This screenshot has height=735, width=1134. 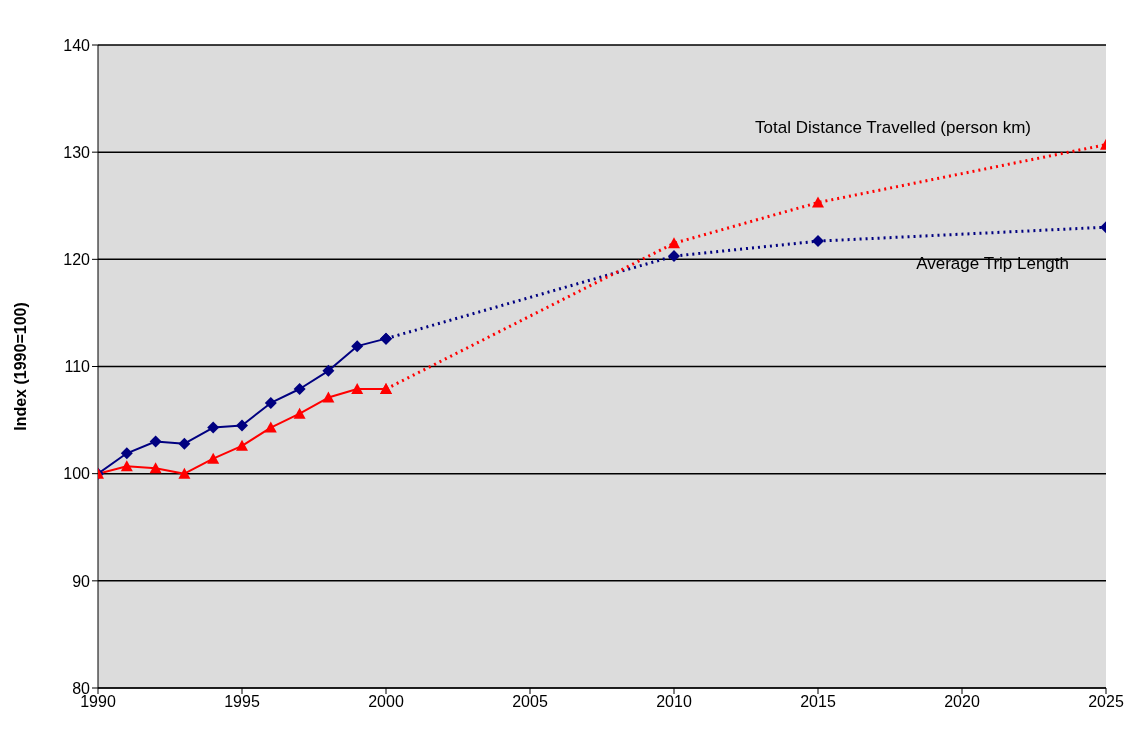 I want to click on x-tick-label: 2005, so click(x=530, y=702).